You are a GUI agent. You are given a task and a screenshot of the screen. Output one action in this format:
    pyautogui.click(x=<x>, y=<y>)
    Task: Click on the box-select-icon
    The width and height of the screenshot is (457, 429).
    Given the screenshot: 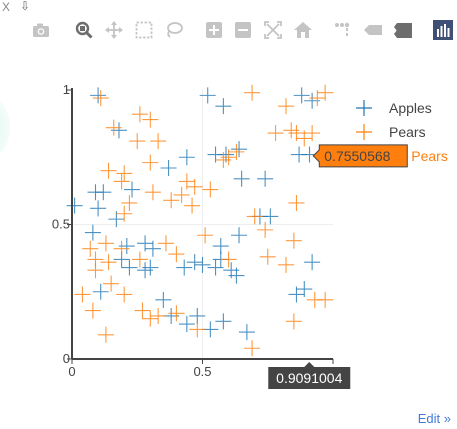 What is the action you would take?
    pyautogui.click(x=144, y=30)
    